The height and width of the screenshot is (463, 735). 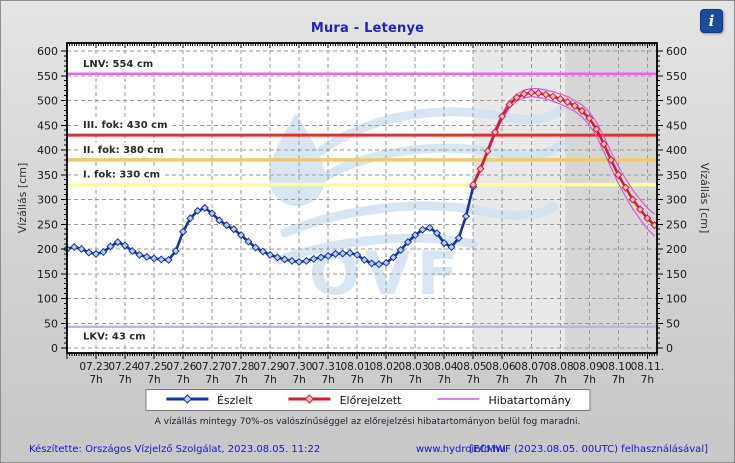 I want to click on svg-text: 08.01., so click(x=356, y=367).